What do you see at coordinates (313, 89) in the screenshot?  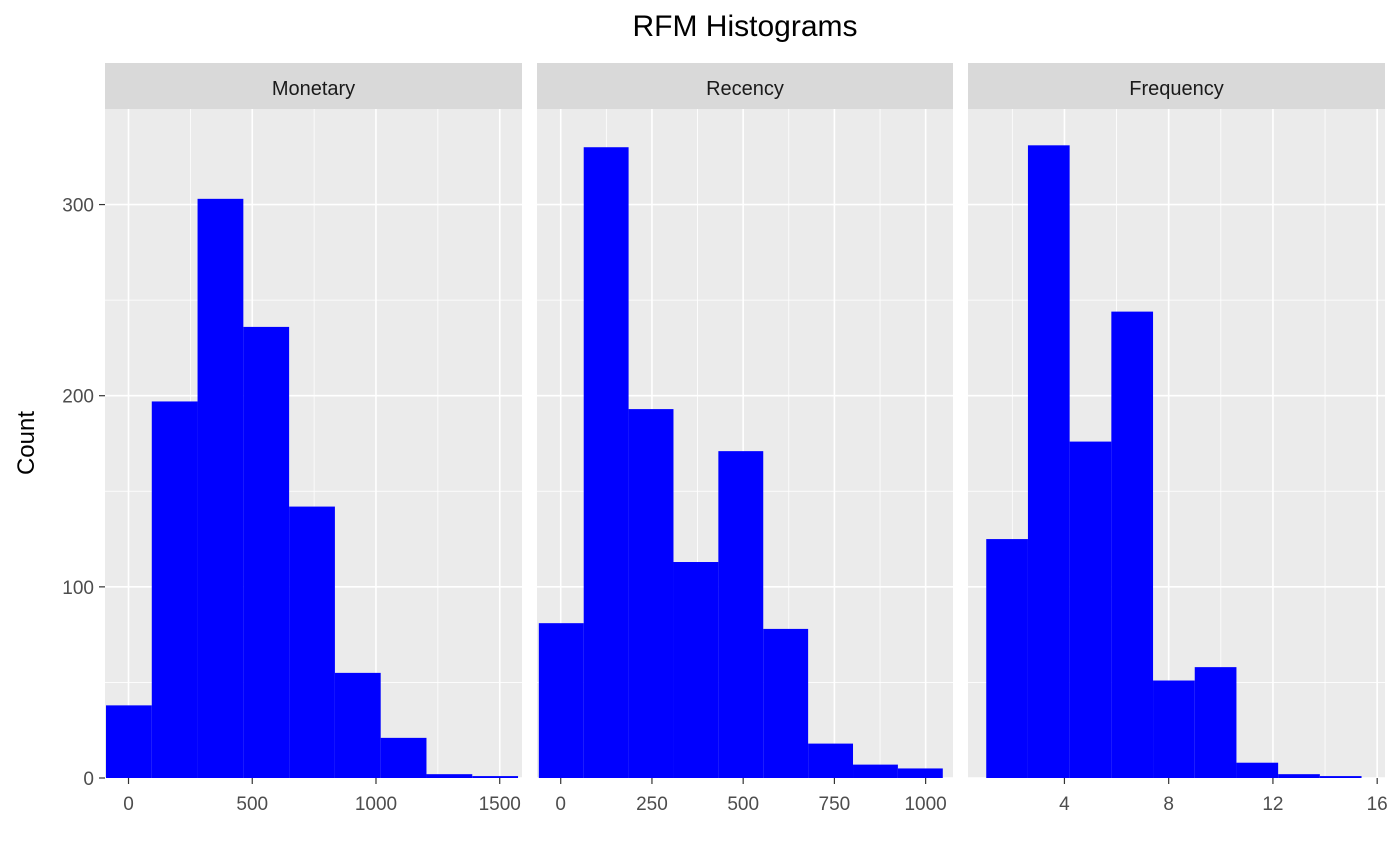 I see `facet-strip-label: Monetary` at bounding box center [313, 89].